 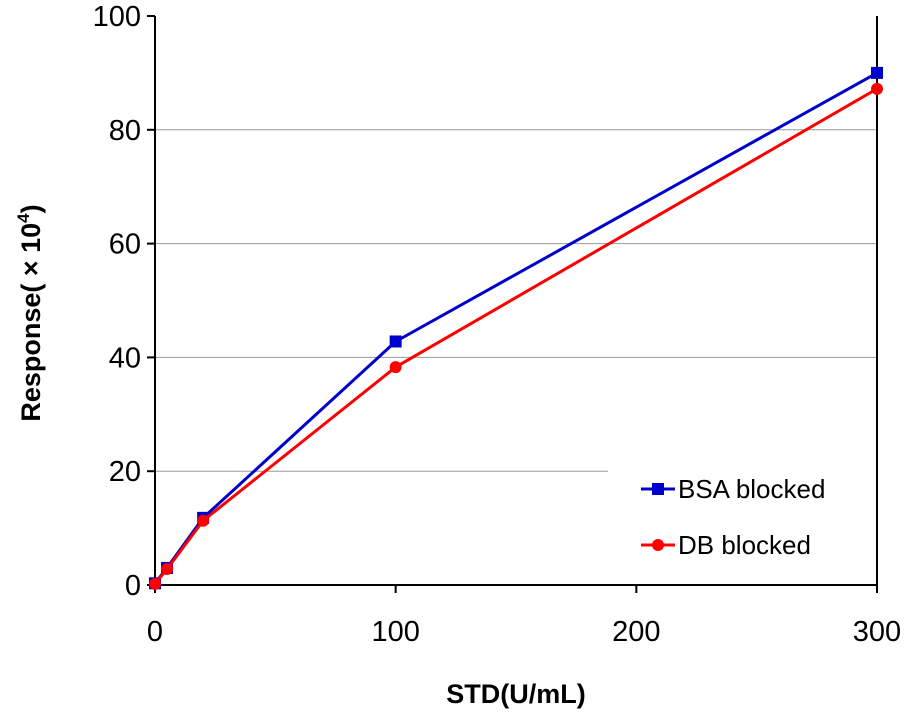 What do you see at coordinates (155, 632) in the screenshot?
I see `x-tick-label: 0` at bounding box center [155, 632].